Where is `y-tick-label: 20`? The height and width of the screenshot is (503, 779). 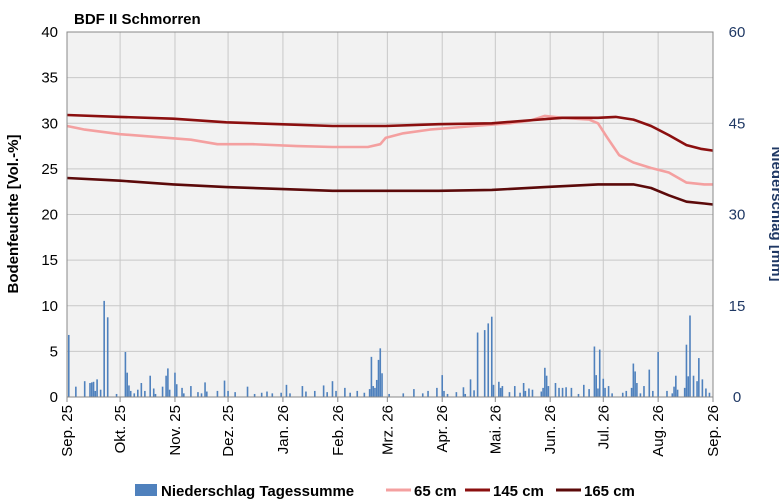
y-tick-label: 20 is located at coordinates (49, 215).